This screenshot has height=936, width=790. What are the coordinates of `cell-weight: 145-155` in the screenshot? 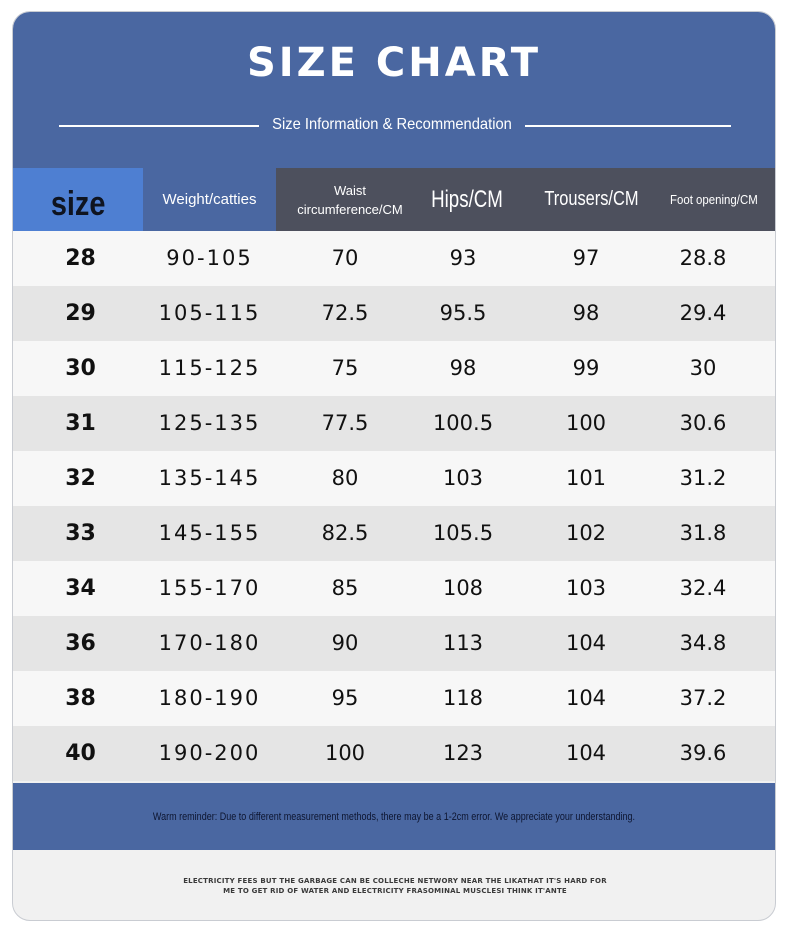 It's located at (209, 533).